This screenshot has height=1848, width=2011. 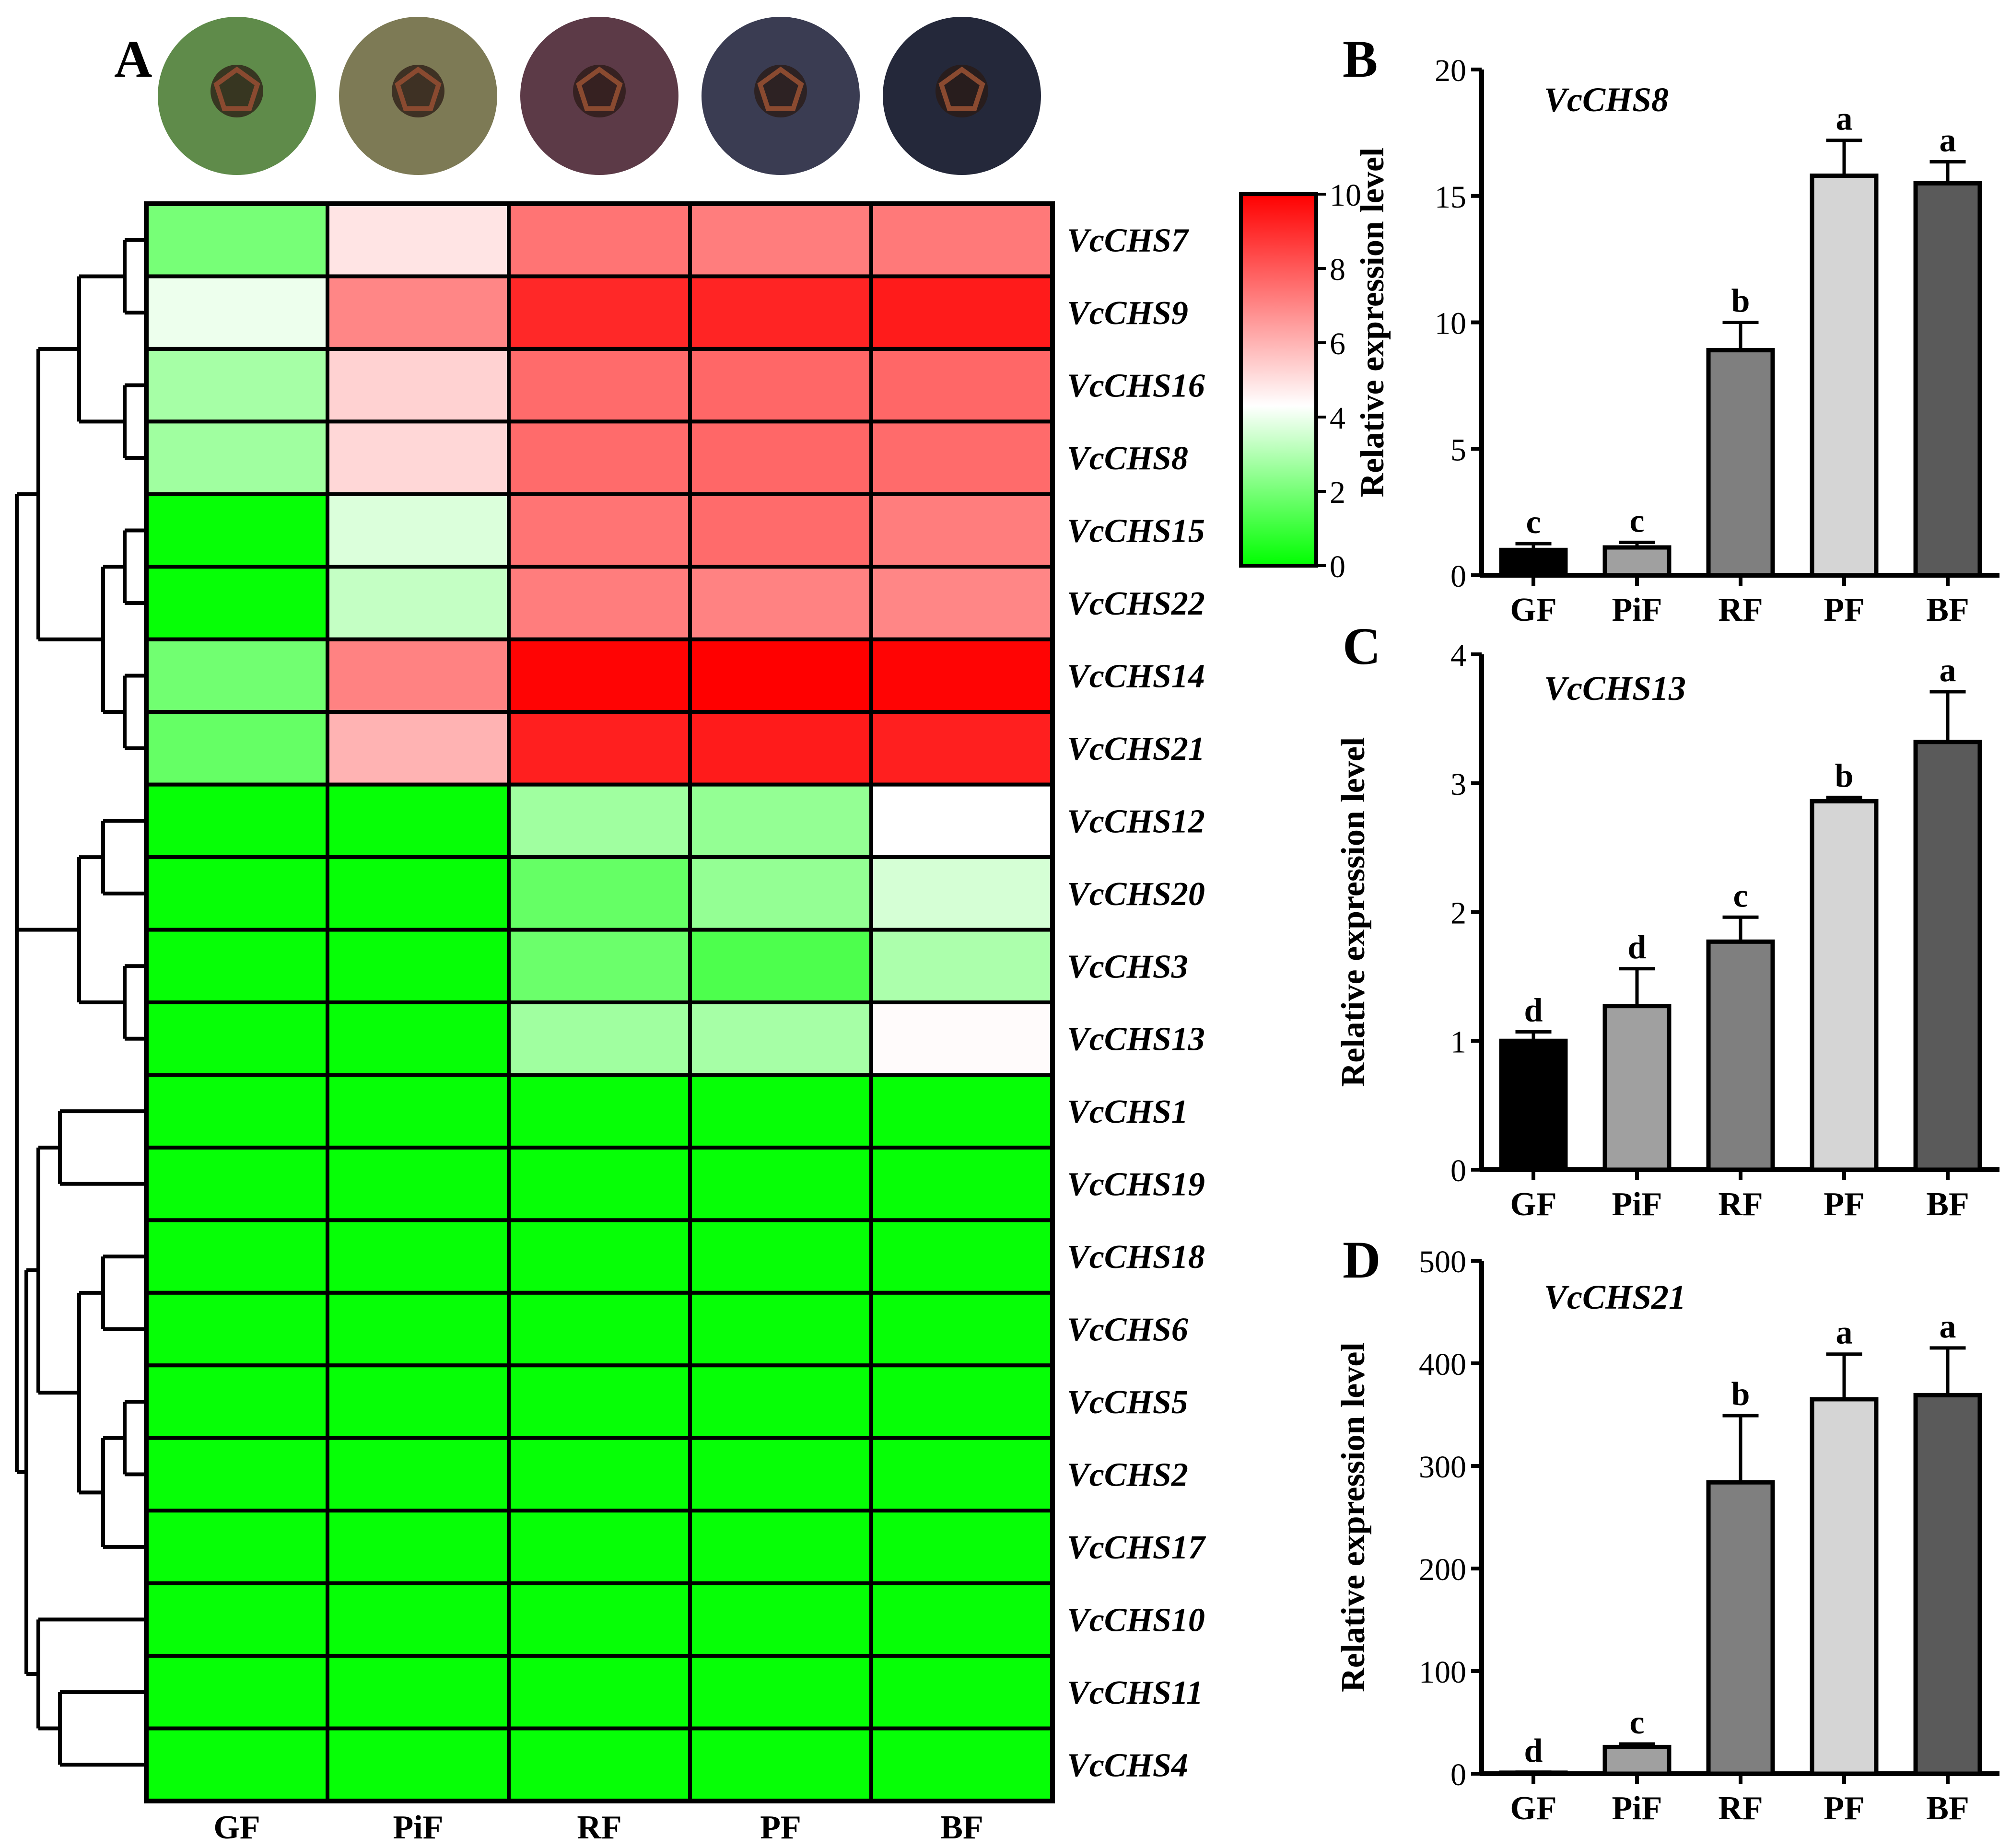 I want to click on heatmap-row-label: VcCHS16, so click(x=1136, y=387).